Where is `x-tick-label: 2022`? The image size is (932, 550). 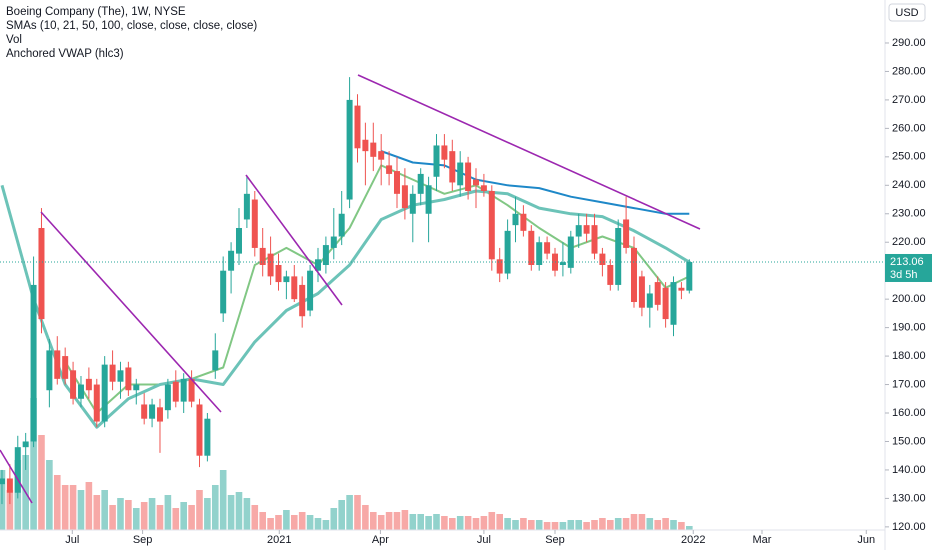
x-tick-label: 2022 is located at coordinates (693, 540).